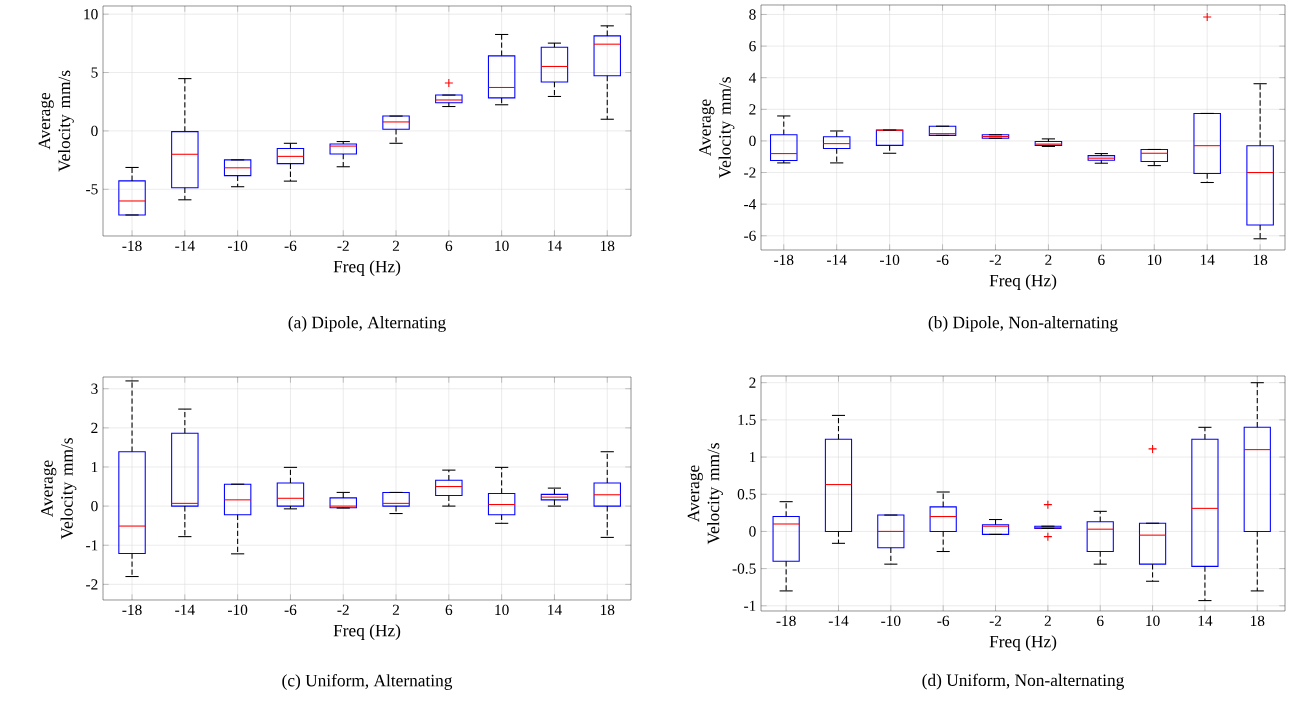 The height and width of the screenshot is (717, 1291). Describe the element at coordinates (750, 235) in the screenshot. I see `y-tick-label: -6` at that location.